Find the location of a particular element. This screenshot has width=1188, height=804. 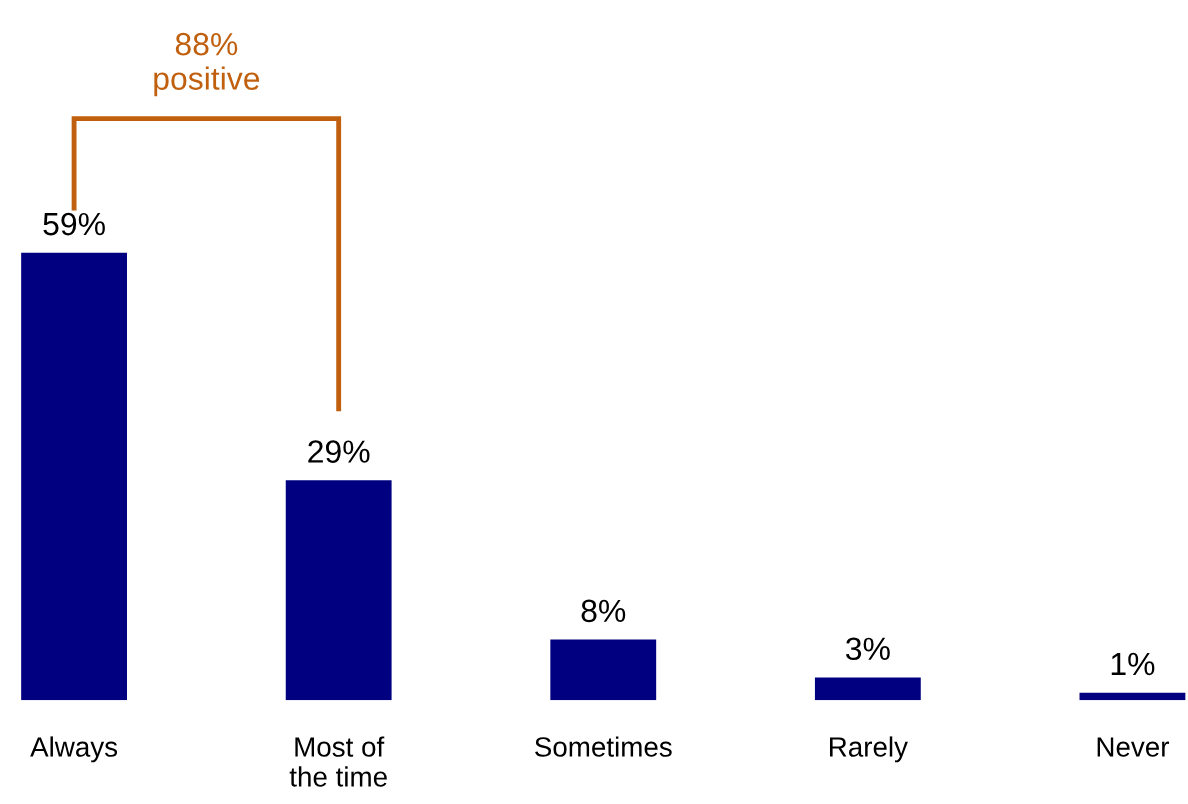

x-tick-label: Never is located at coordinates (1133, 747).